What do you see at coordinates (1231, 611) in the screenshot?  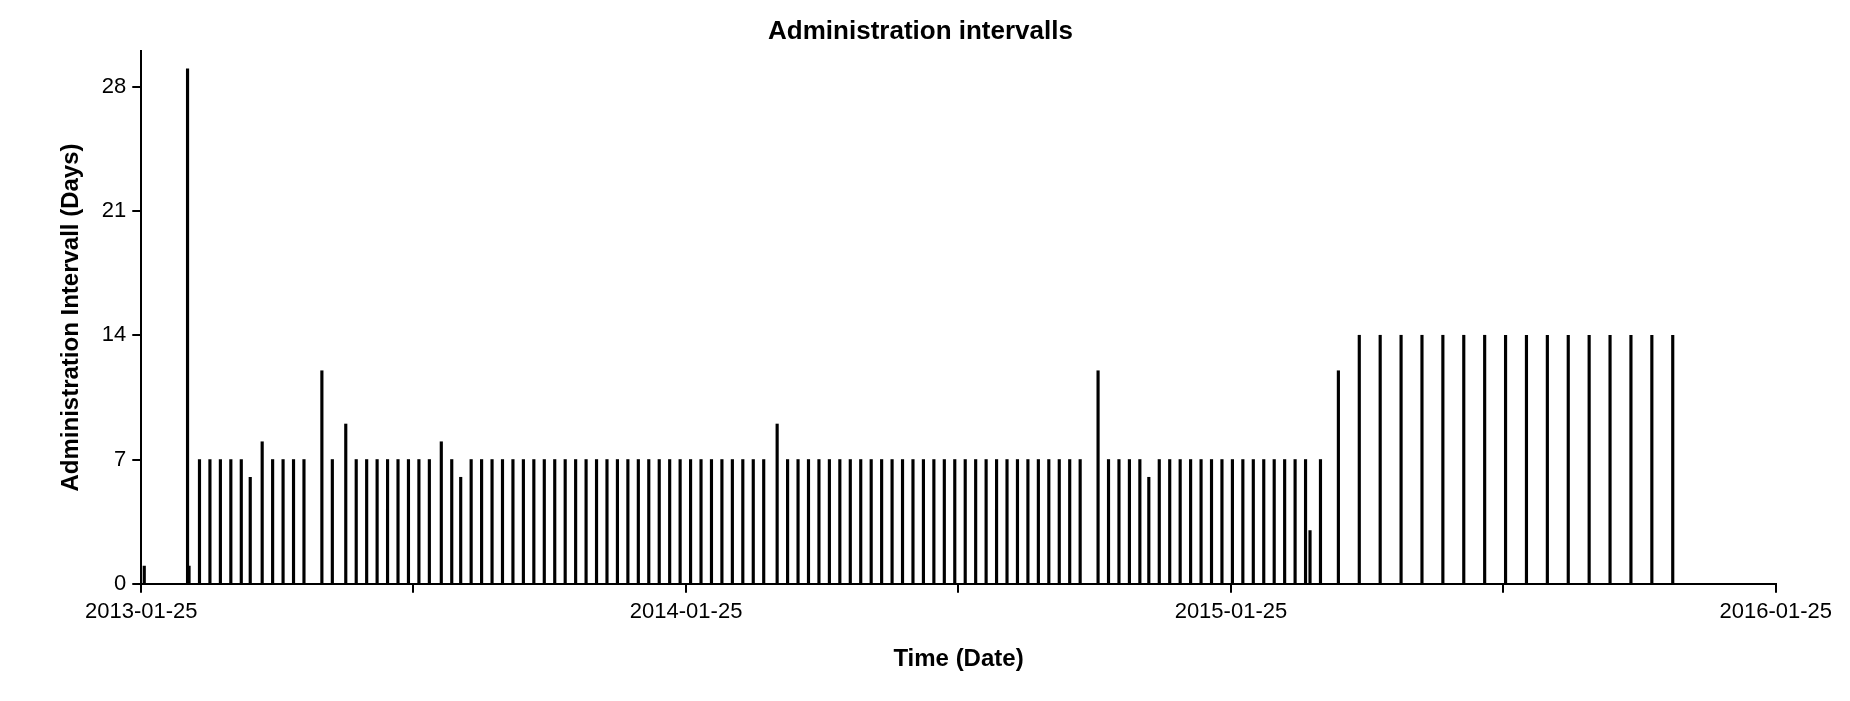 I see `x-tick-label: 2015-01-25` at bounding box center [1231, 611].